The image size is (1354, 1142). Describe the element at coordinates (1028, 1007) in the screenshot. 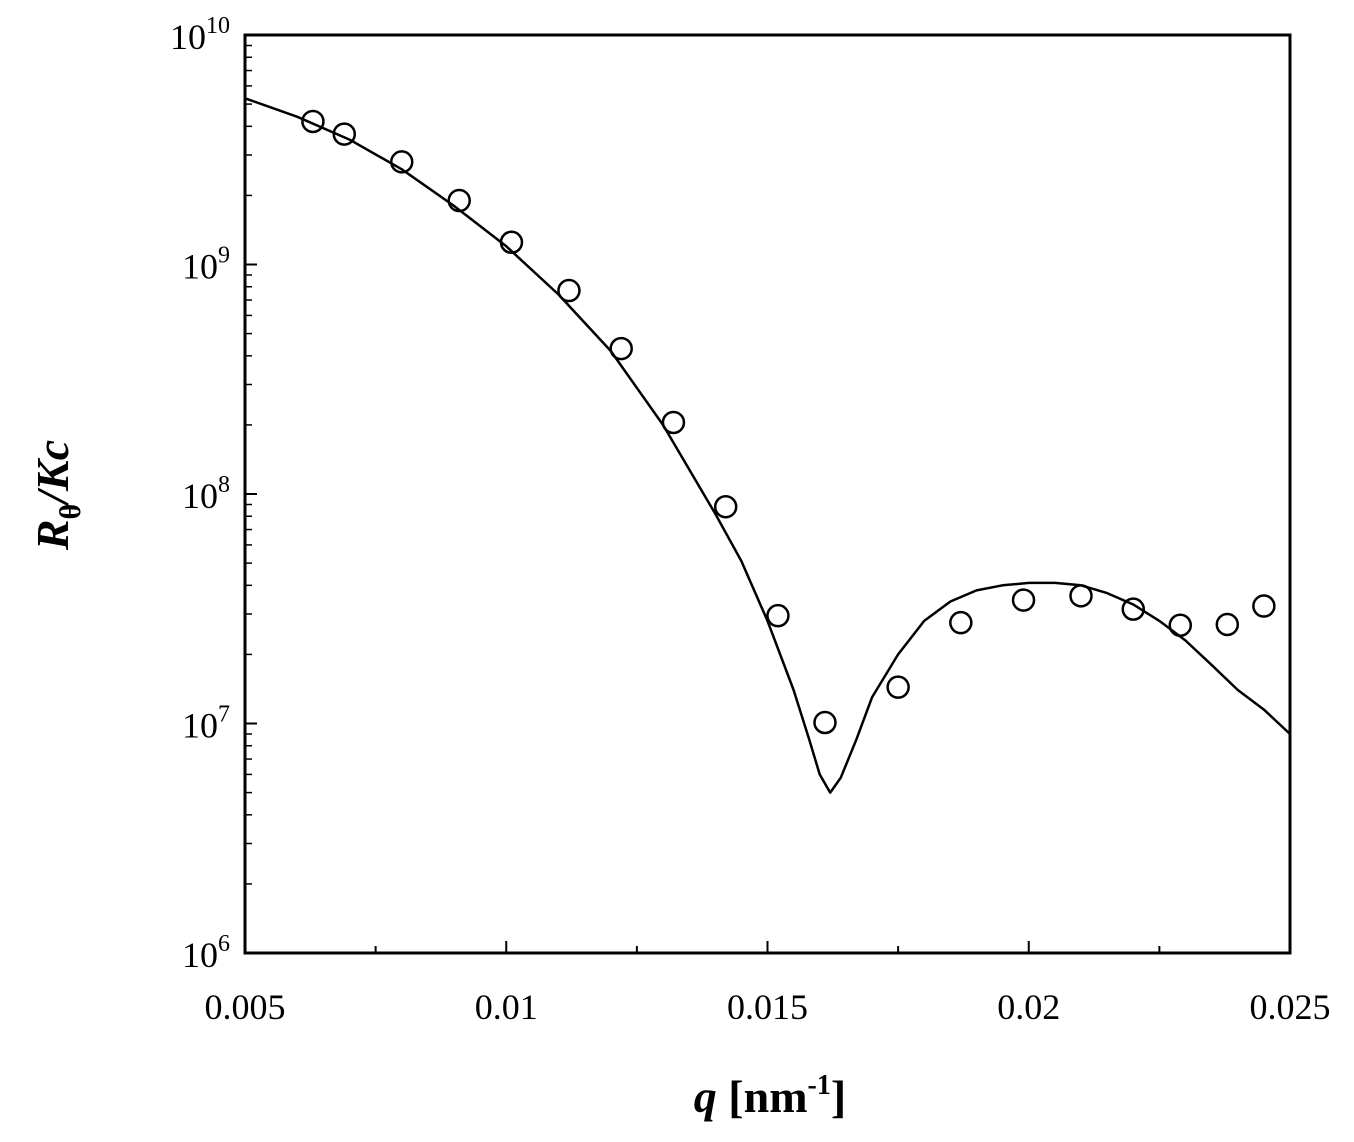

I see `x-tick-label: 0.02` at that location.